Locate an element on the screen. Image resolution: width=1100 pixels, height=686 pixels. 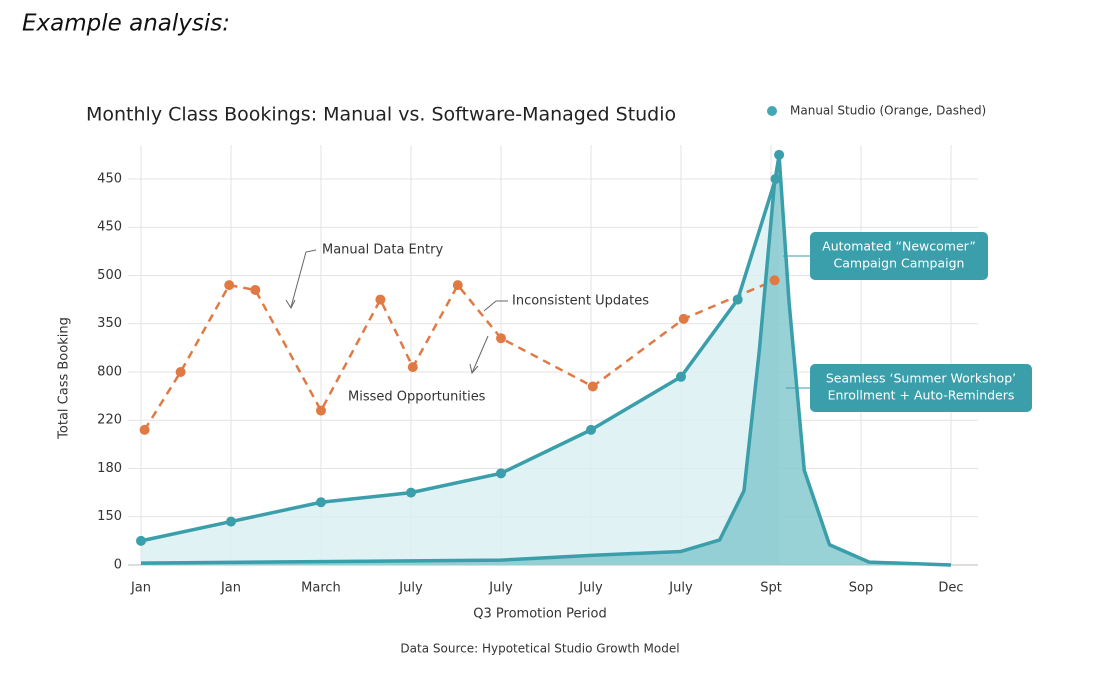
annotation: Missed Opportunities is located at coordinates (417, 397).